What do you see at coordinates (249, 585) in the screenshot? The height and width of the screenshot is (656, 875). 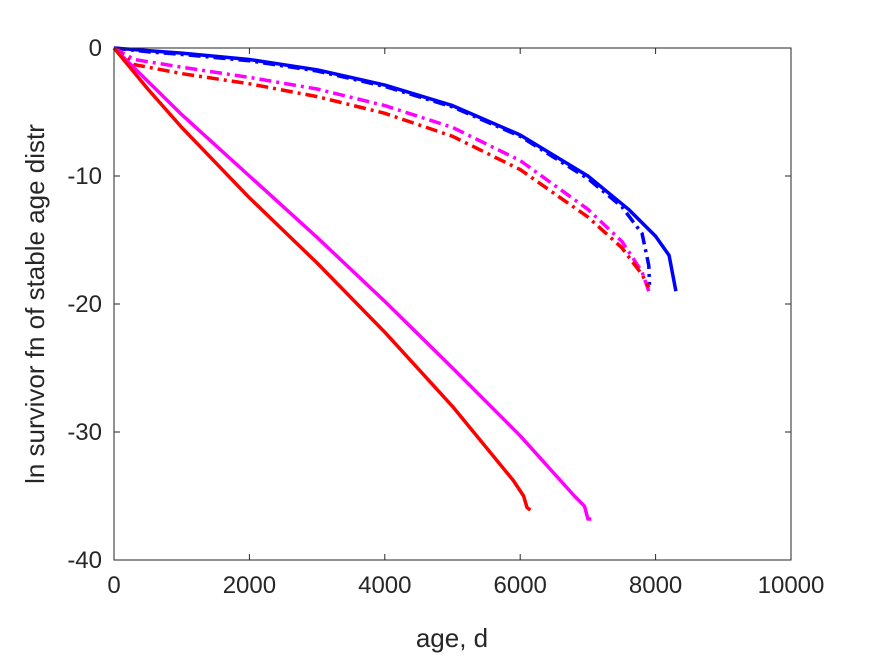 I see `x-tick-label: 2000` at bounding box center [249, 585].